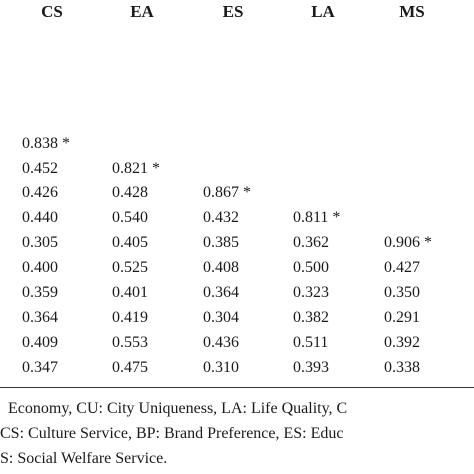 The width and height of the screenshot is (474, 474). What do you see at coordinates (221, 342) in the screenshot?
I see `table-cell: 0.436` at bounding box center [221, 342].